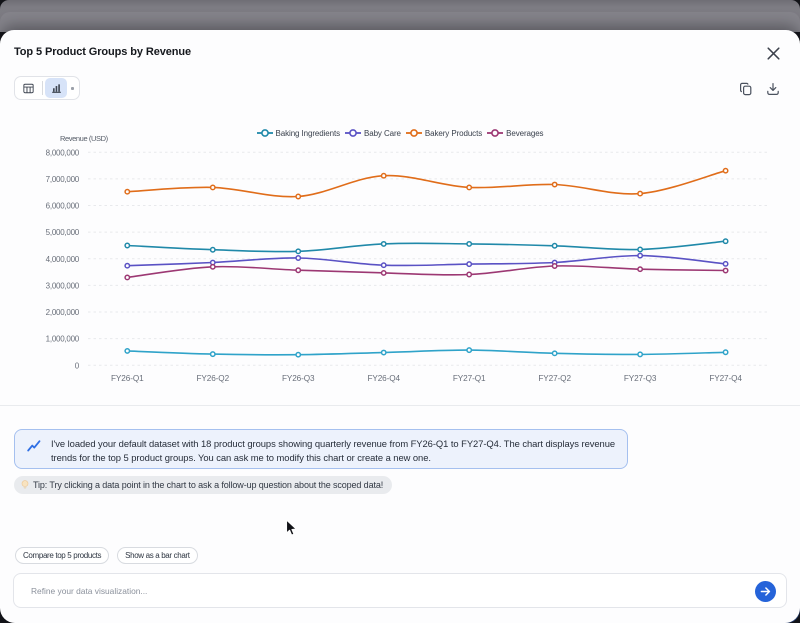 This screenshot has width=800, height=623. What do you see at coordinates (42, 88) in the screenshot?
I see `toggle-divider` at bounding box center [42, 88].